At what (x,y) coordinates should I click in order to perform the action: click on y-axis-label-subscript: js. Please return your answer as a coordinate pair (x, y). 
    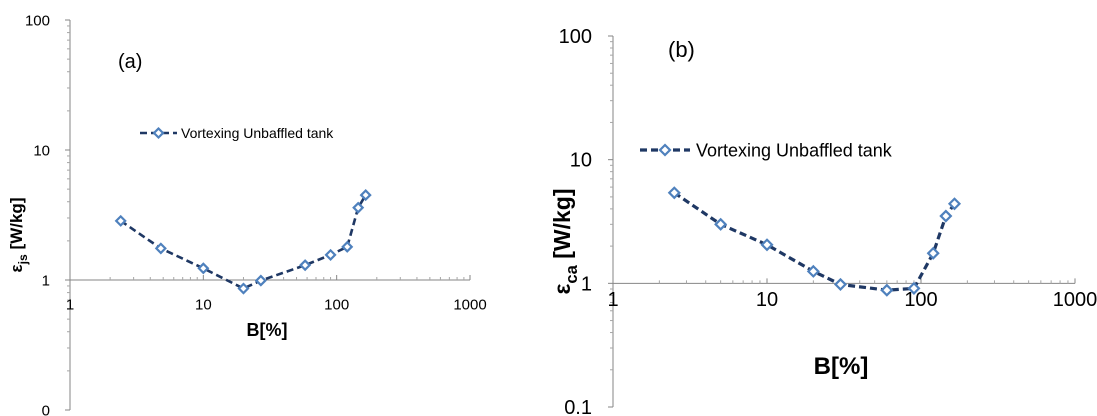
    Looking at the image, I should click on (23, 259).